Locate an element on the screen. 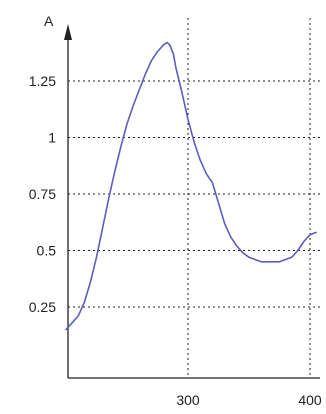 Image resolution: width=326 pixels, height=414 pixels. y-axis-arrow-icon is located at coordinates (68, 32).